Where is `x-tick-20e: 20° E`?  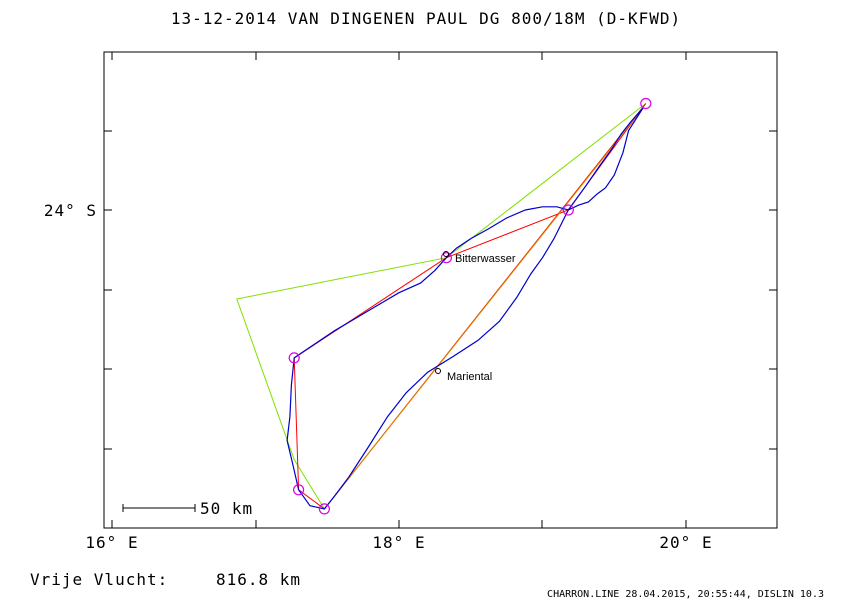 x-tick-20e: 20° E is located at coordinates (685, 542).